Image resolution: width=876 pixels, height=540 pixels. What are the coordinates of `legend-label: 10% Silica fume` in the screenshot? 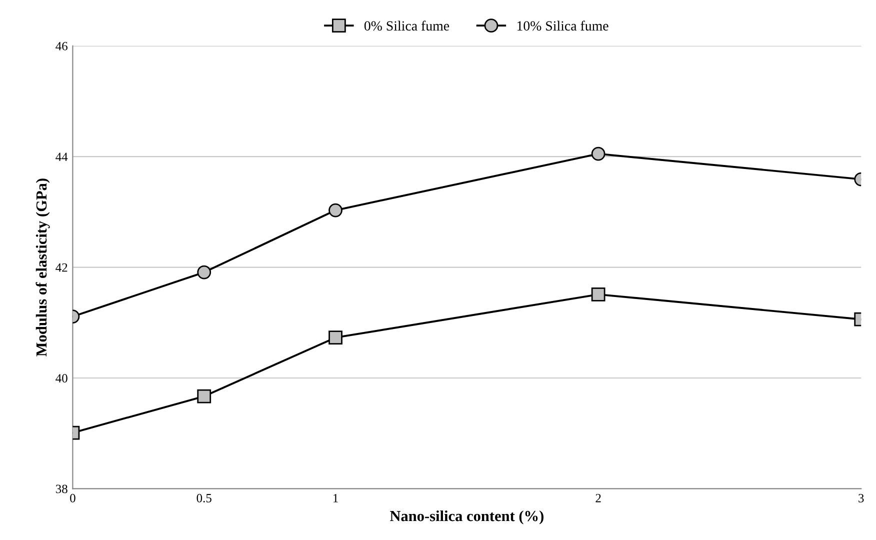 It's located at (562, 25).